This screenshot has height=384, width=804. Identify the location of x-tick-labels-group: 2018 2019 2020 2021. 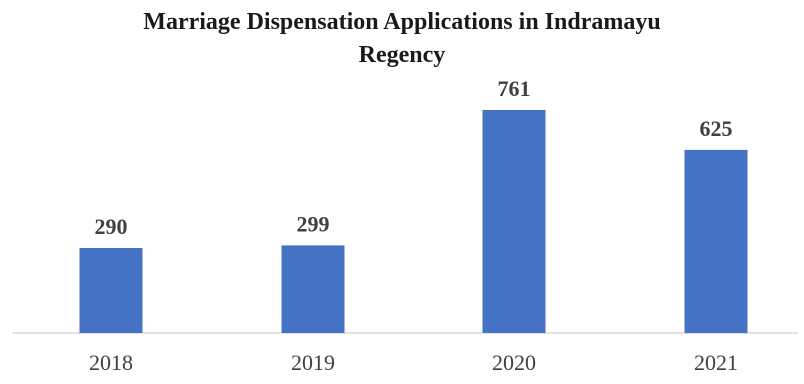
(413, 362).